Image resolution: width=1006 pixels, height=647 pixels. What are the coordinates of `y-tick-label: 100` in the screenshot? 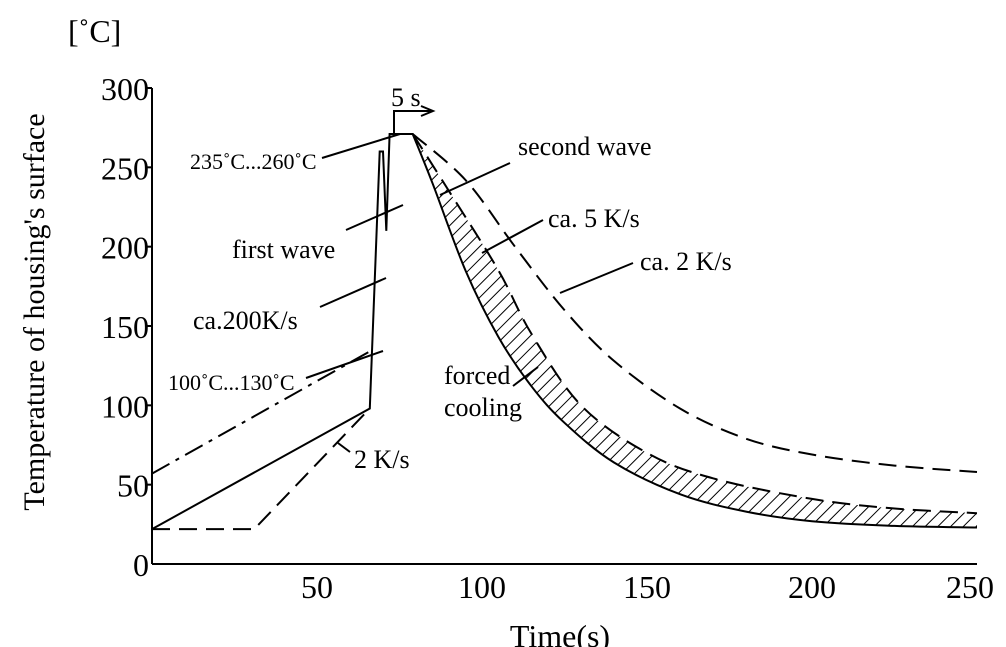 It's located at (125, 406).